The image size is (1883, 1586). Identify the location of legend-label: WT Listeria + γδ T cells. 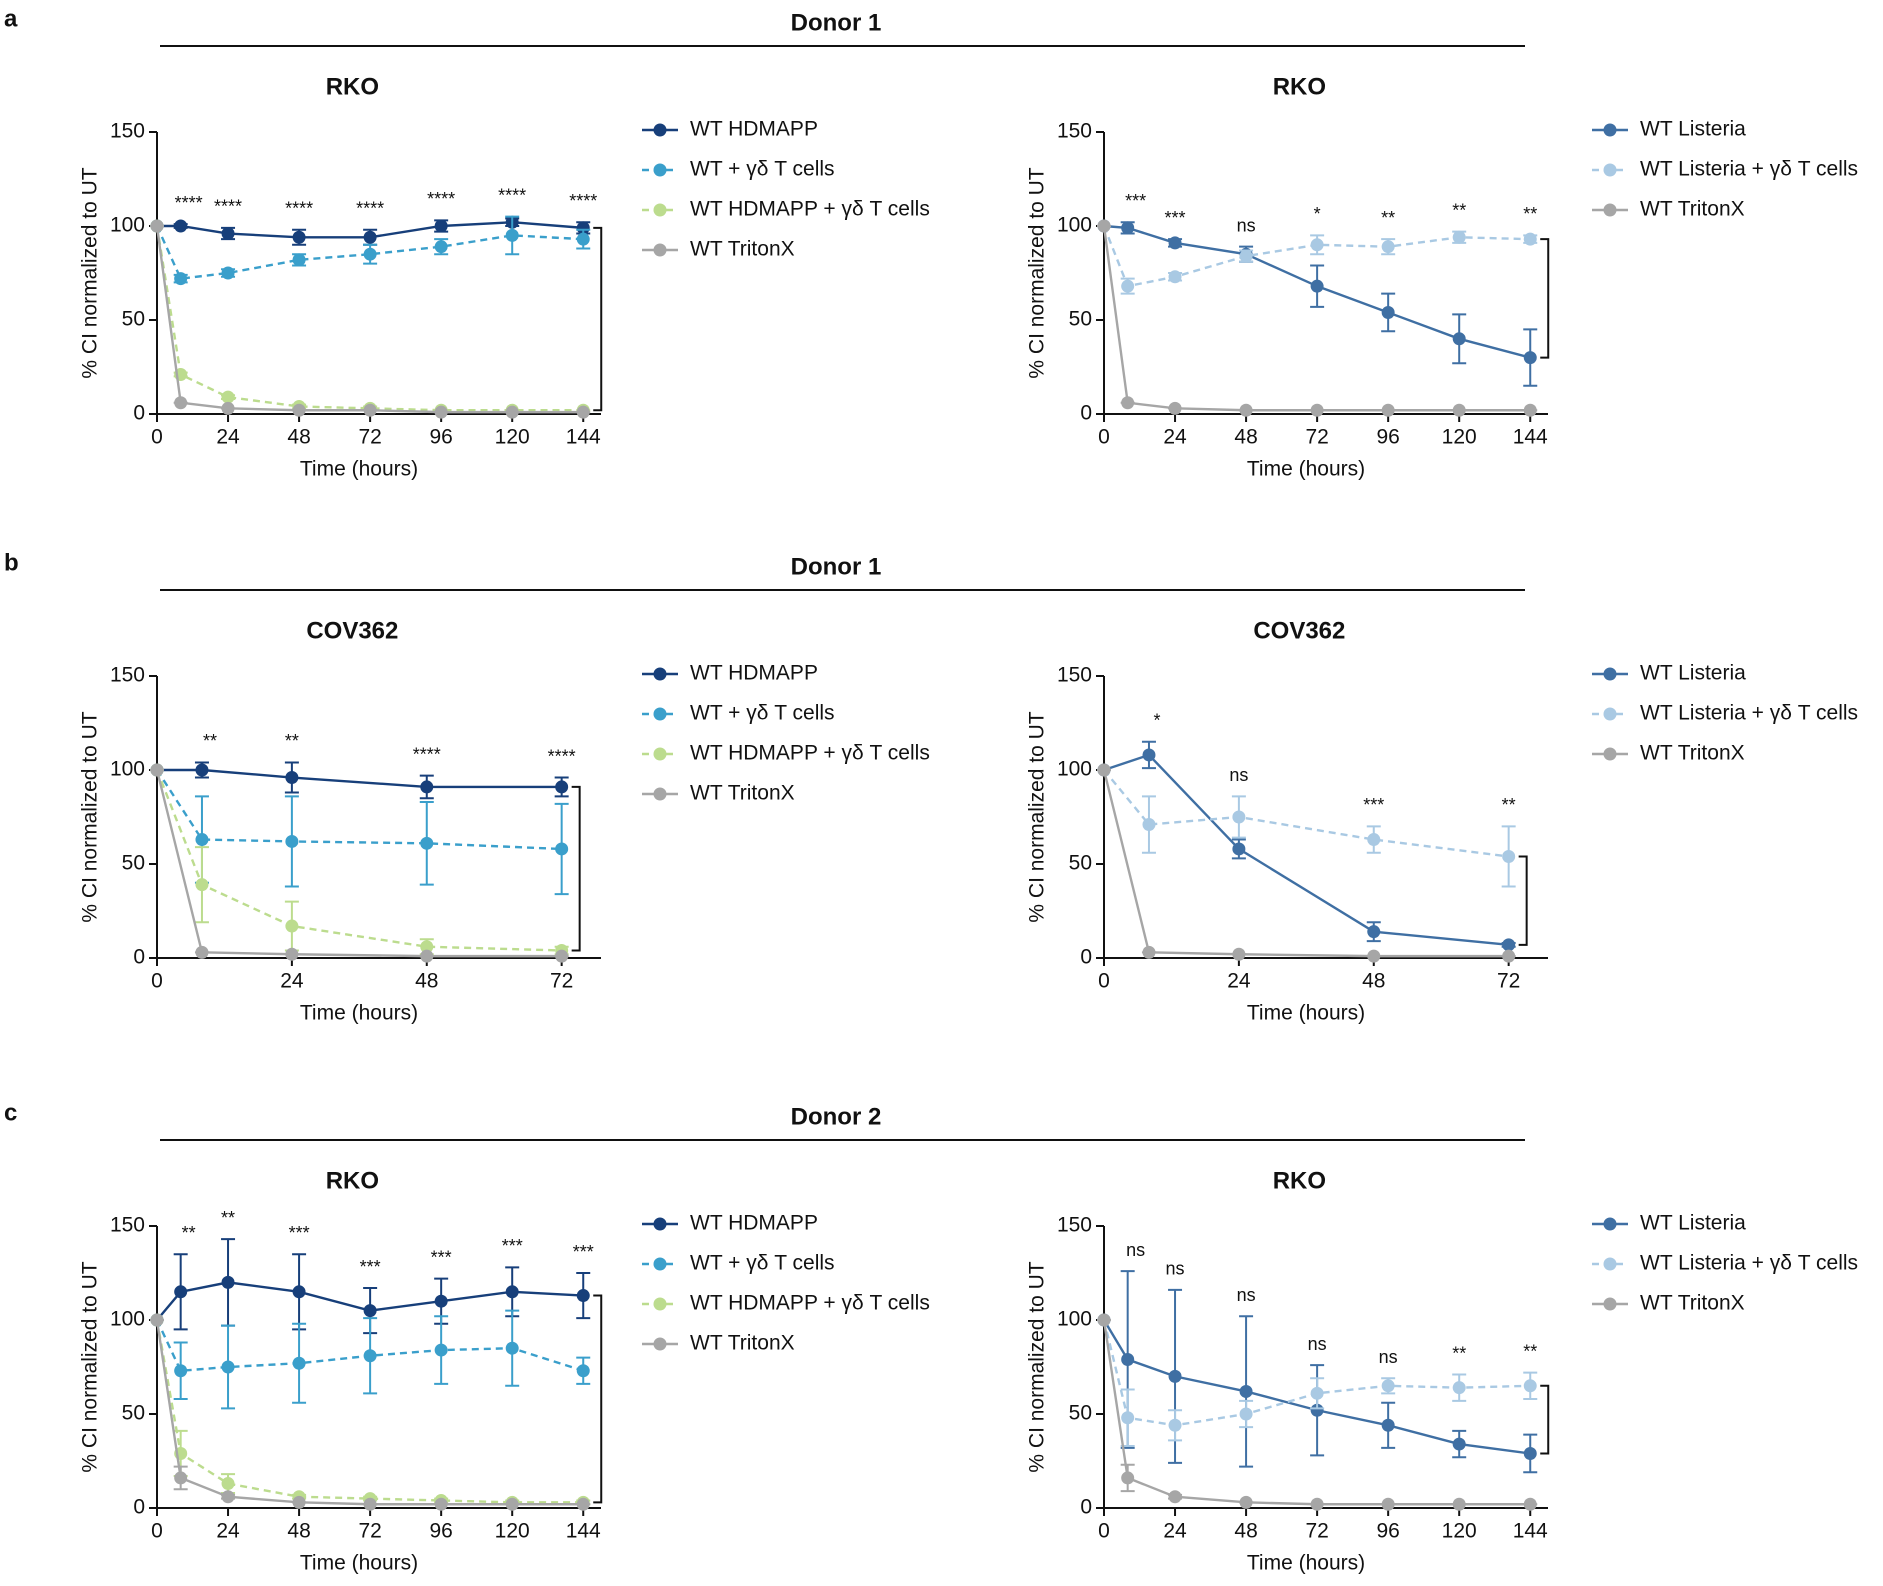
(1749, 713).